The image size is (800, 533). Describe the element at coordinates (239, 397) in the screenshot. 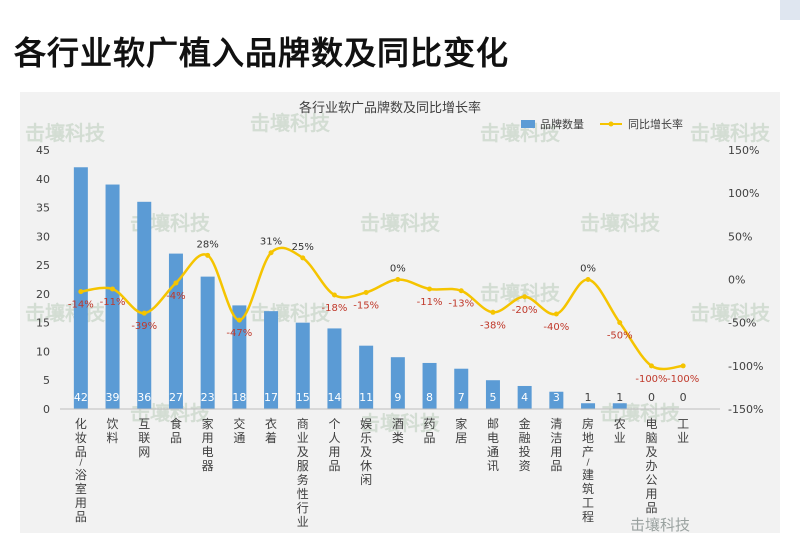

I see `bar-value-label: 18` at that location.